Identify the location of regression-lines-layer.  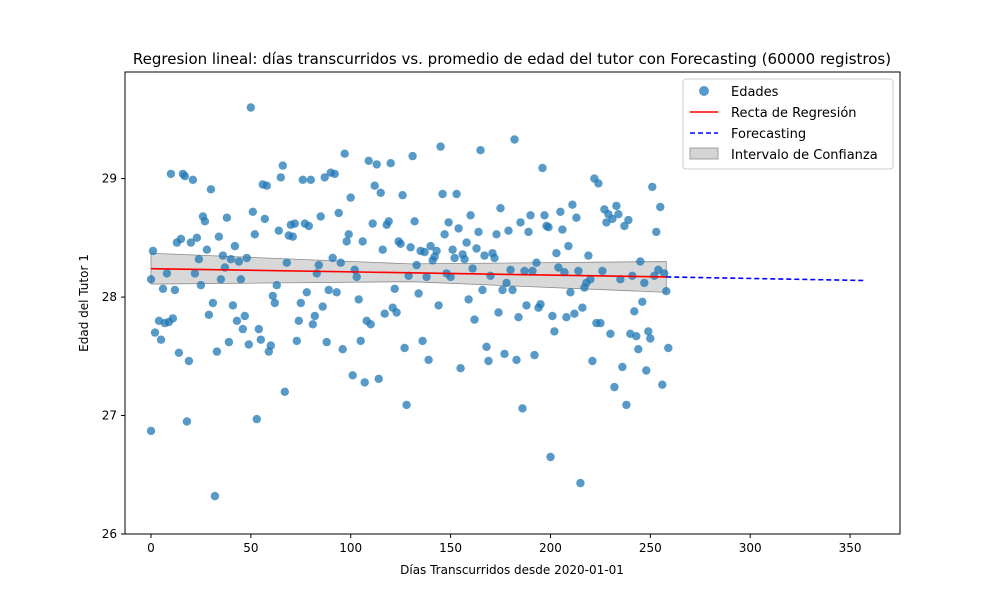
(507, 274).